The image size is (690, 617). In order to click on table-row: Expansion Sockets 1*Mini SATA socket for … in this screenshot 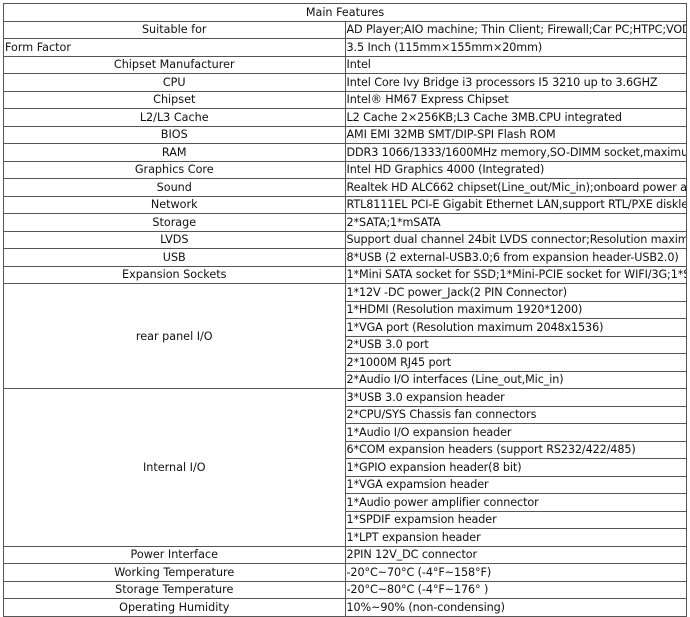, I will do `click(345, 274)`.